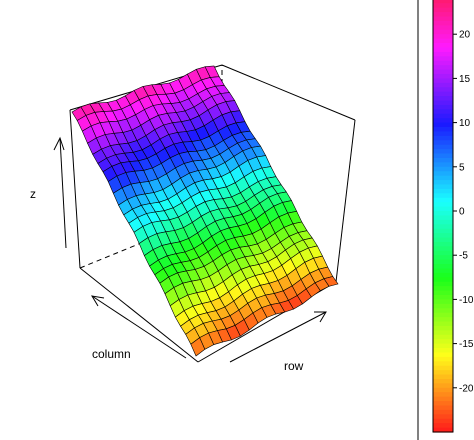 Image resolution: width=474 pixels, height=440 pixels. I want to click on colorbar-tick-label: -20, so click(466, 388).